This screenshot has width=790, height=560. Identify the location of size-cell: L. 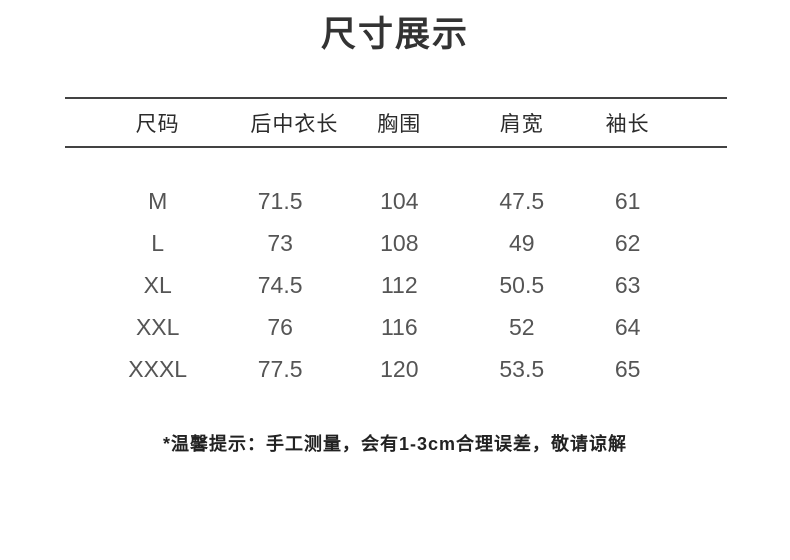
(158, 243).